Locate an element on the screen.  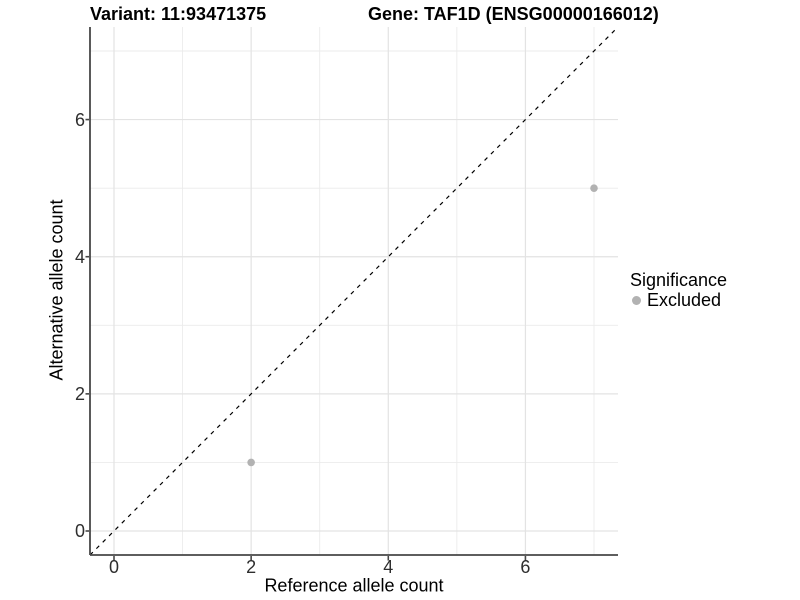
x-tick-label: 4 is located at coordinates (388, 567).